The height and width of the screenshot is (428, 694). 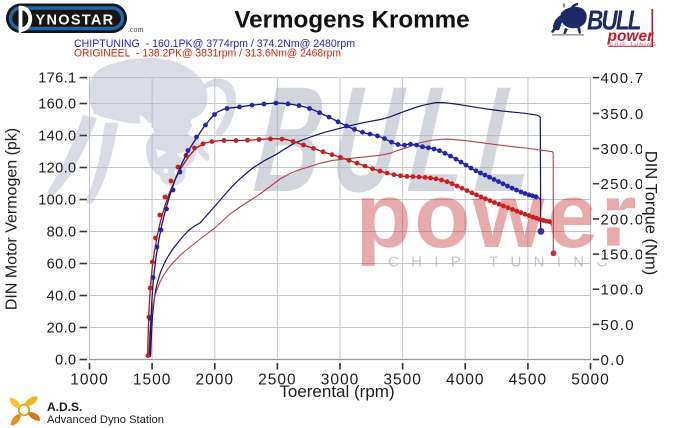 What do you see at coordinates (57, 105) in the screenshot?
I see `svg-text: 160.0` at bounding box center [57, 105].